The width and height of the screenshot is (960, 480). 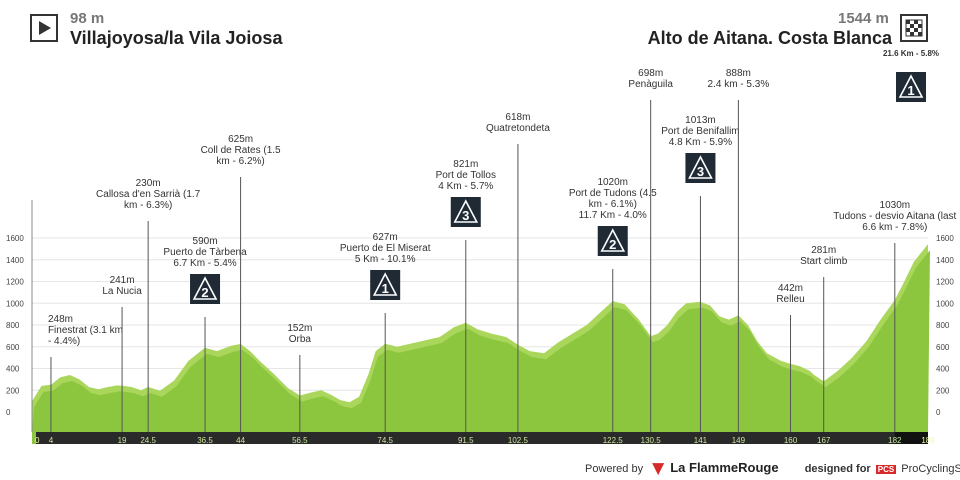 What do you see at coordinates (650, 84) in the screenshot?
I see `annotation-label: Penàguila` at bounding box center [650, 84].